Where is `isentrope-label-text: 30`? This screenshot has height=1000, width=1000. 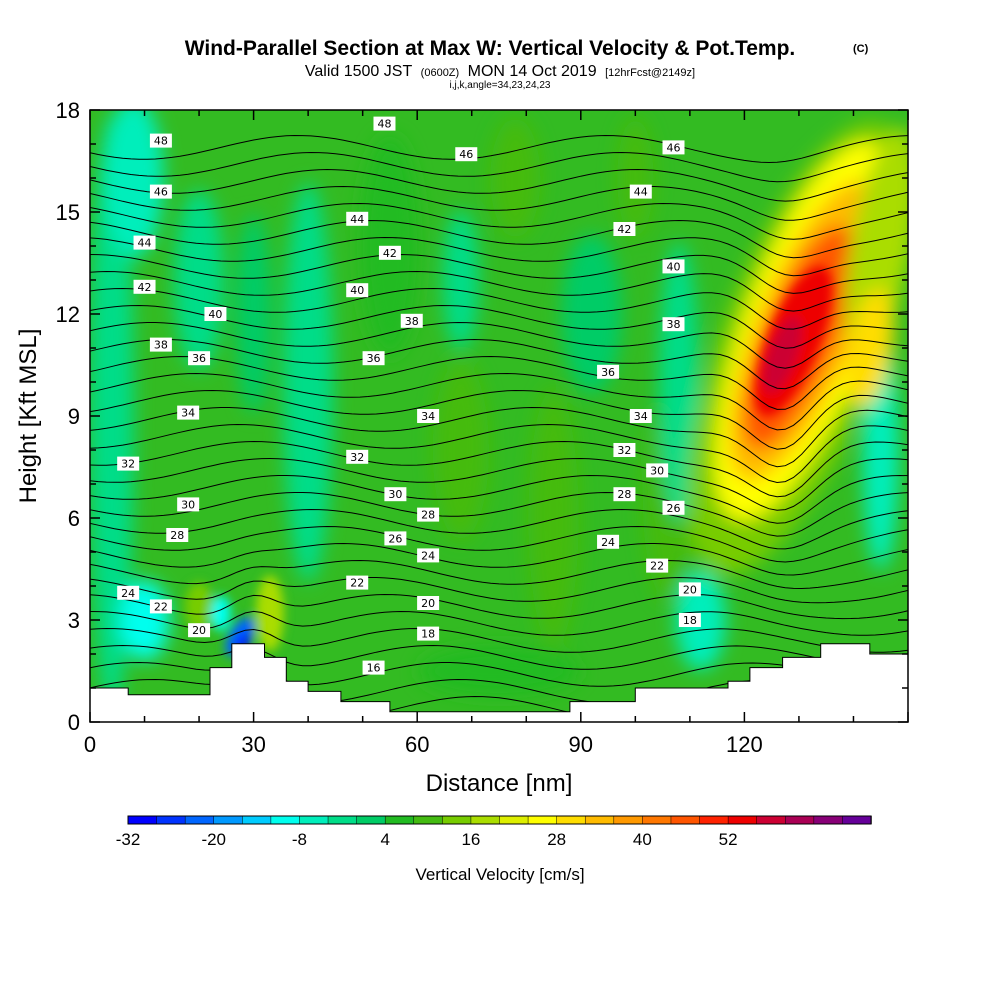
isentrope-label-text: 30 is located at coordinates (657, 470).